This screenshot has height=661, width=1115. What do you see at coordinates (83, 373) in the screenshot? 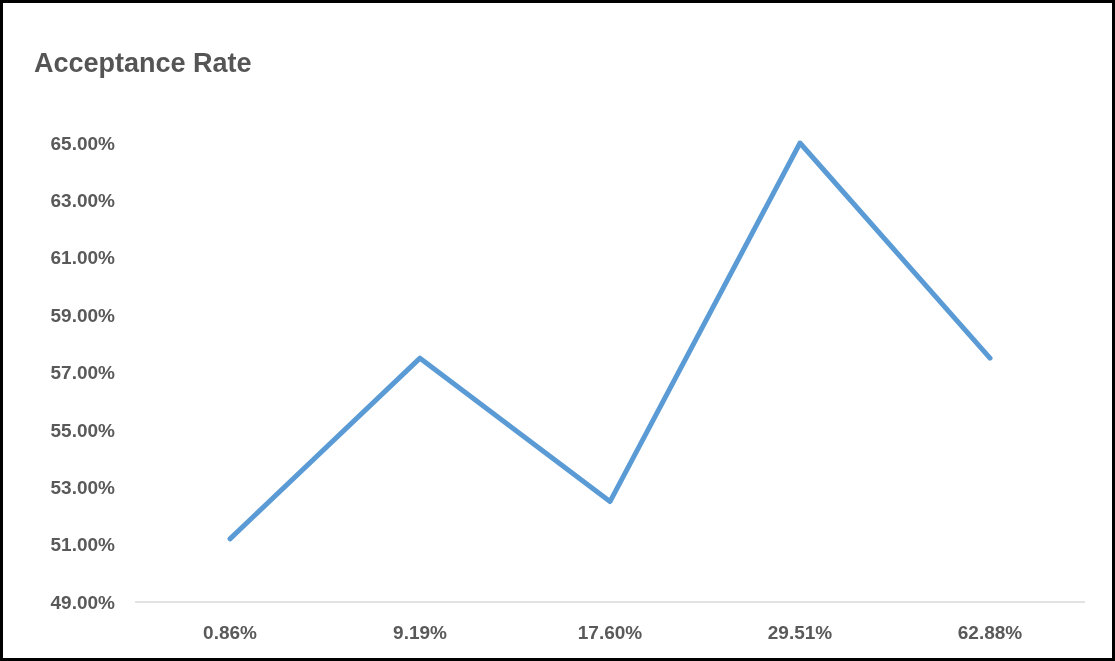
I see `y-tick-label: 57.00%` at bounding box center [83, 373].